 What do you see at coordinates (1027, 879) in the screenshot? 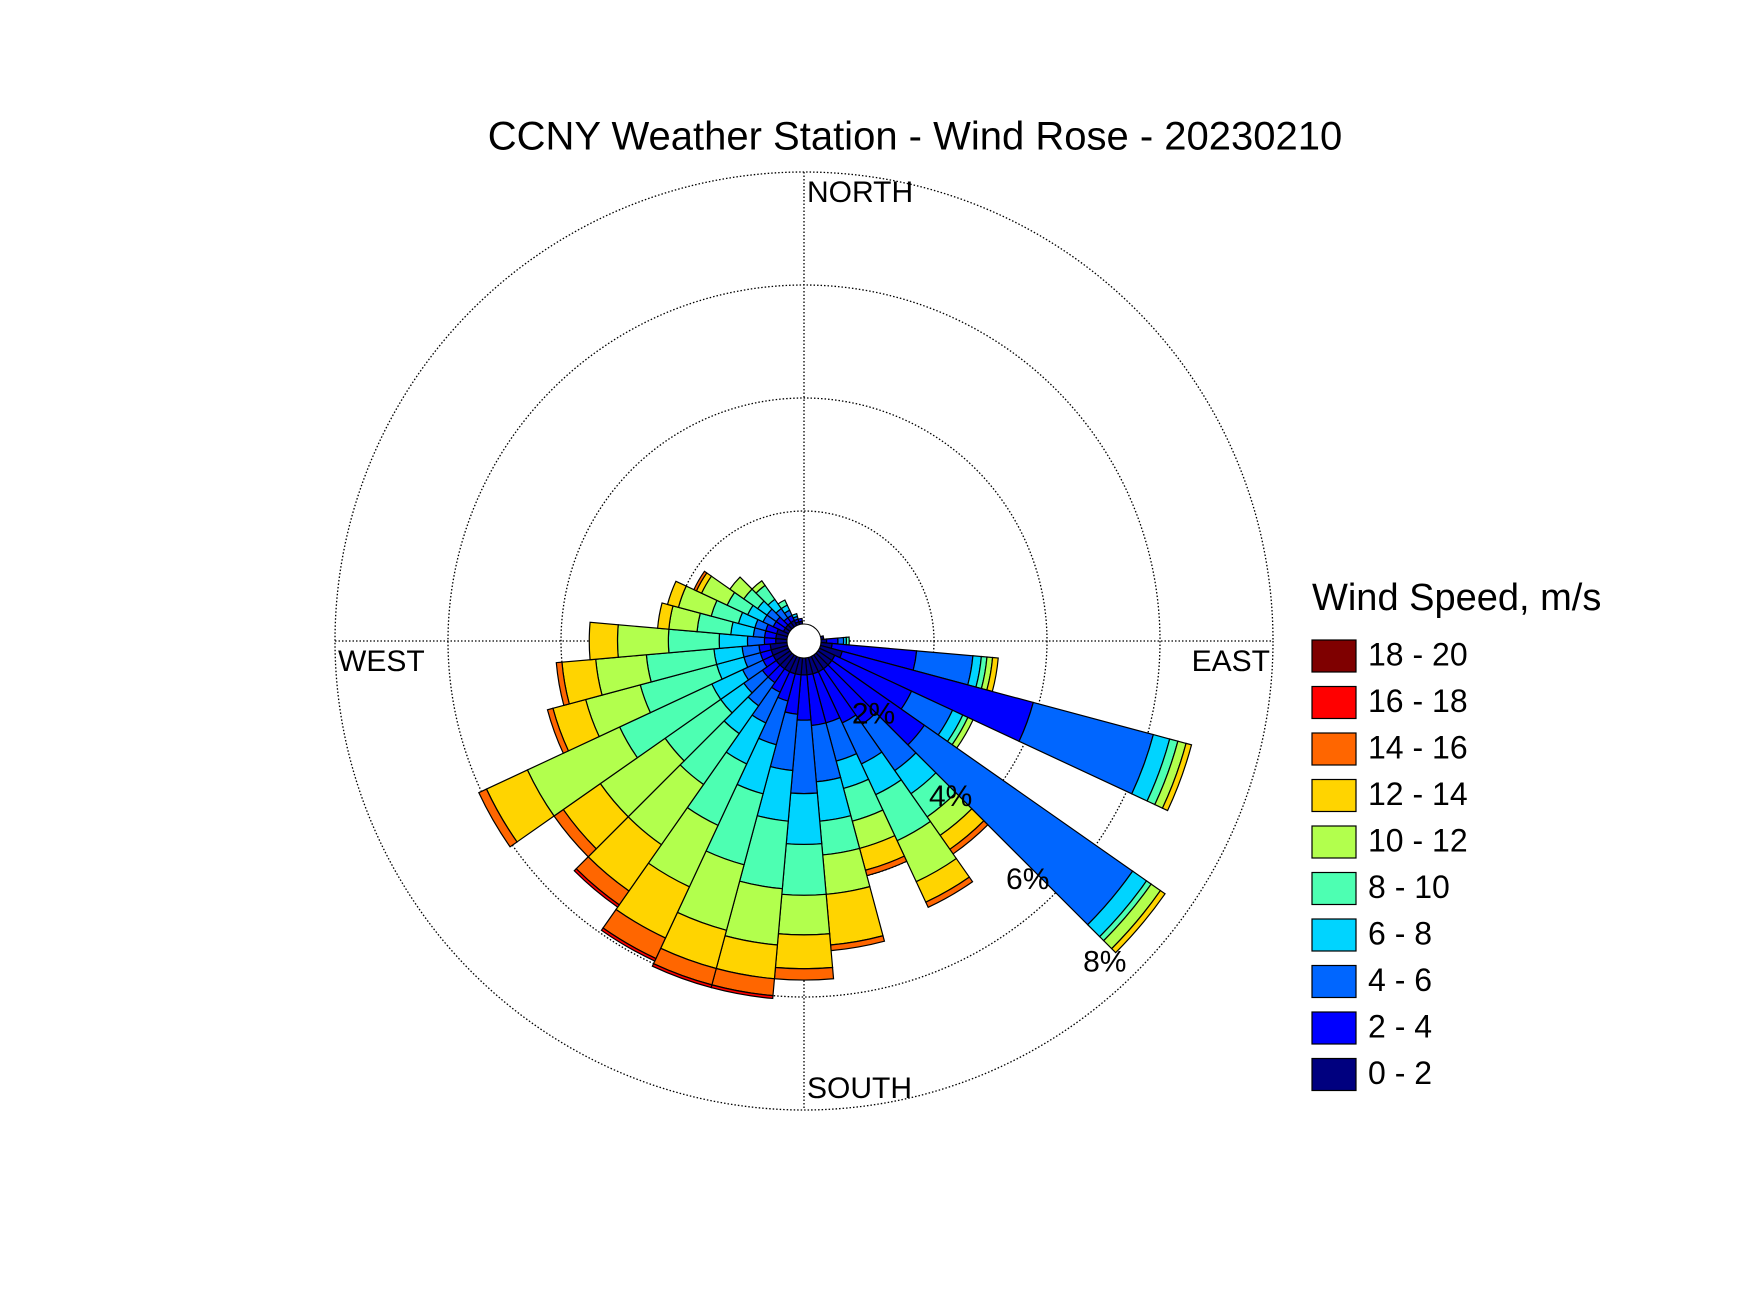
I see `ring-label: 6%` at bounding box center [1027, 879].